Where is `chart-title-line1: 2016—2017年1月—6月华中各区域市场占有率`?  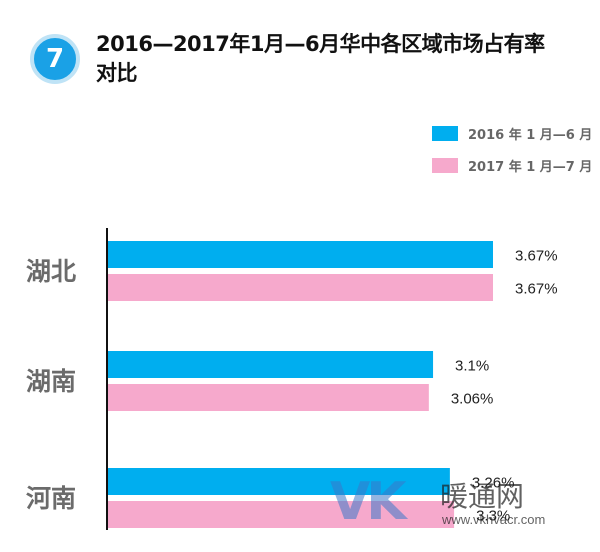
chart-title-line1: 2016—2017年1月—6月华中各区域市场占有率 is located at coordinates (320, 44).